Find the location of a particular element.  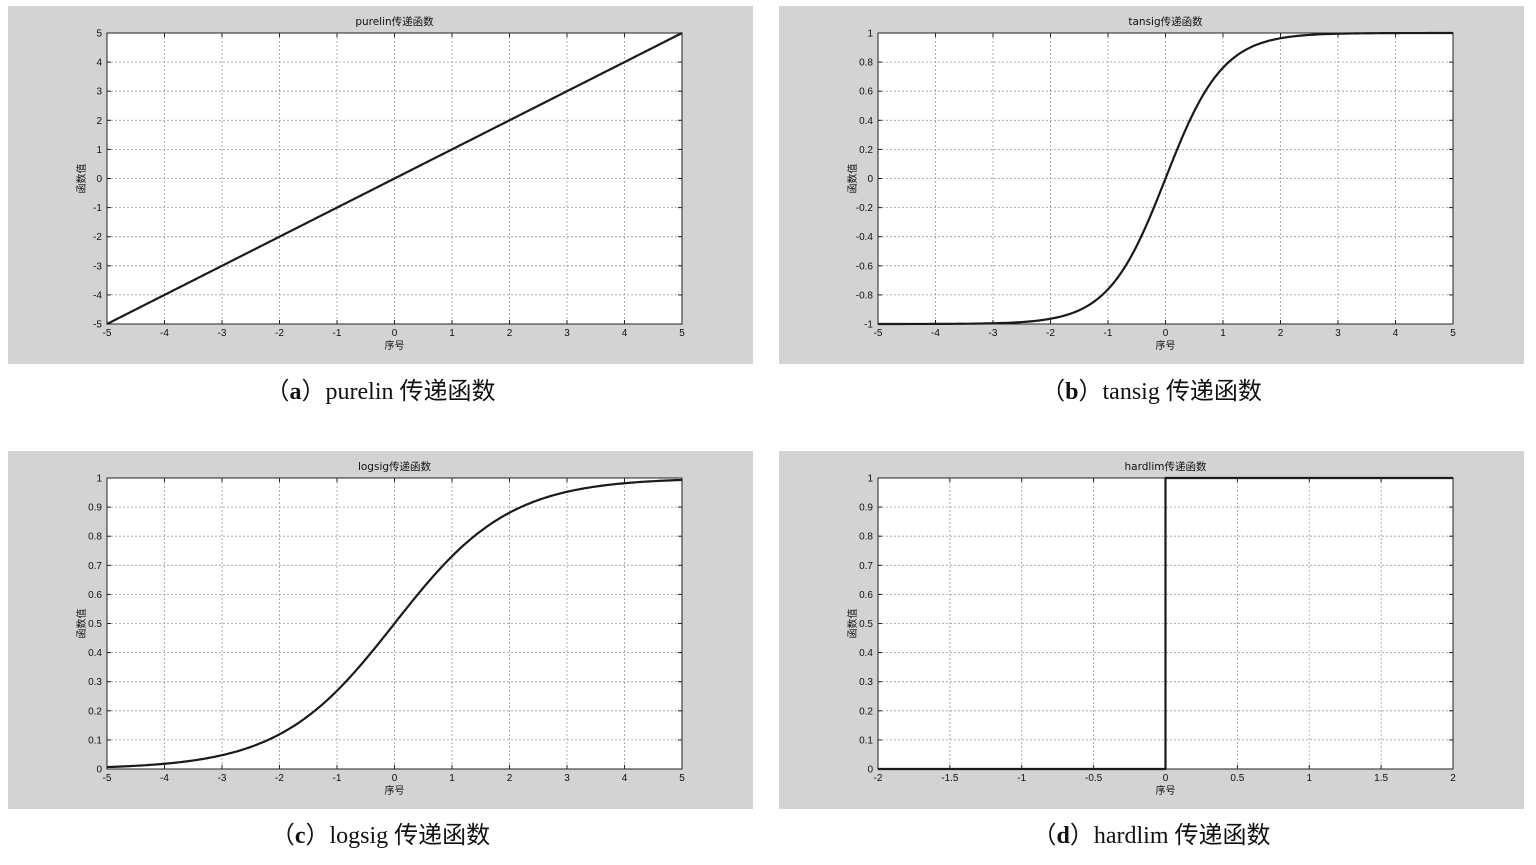

caption-purelin: （a）purelin 传递函数 is located at coordinates (380, 392).